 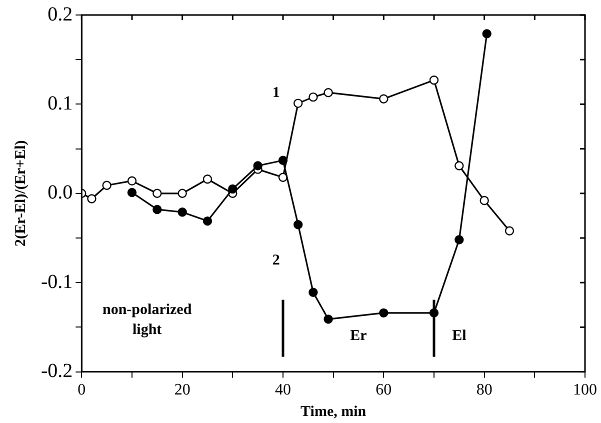 What do you see at coordinates (484, 390) in the screenshot?
I see `x-tick-label: 80` at bounding box center [484, 390].